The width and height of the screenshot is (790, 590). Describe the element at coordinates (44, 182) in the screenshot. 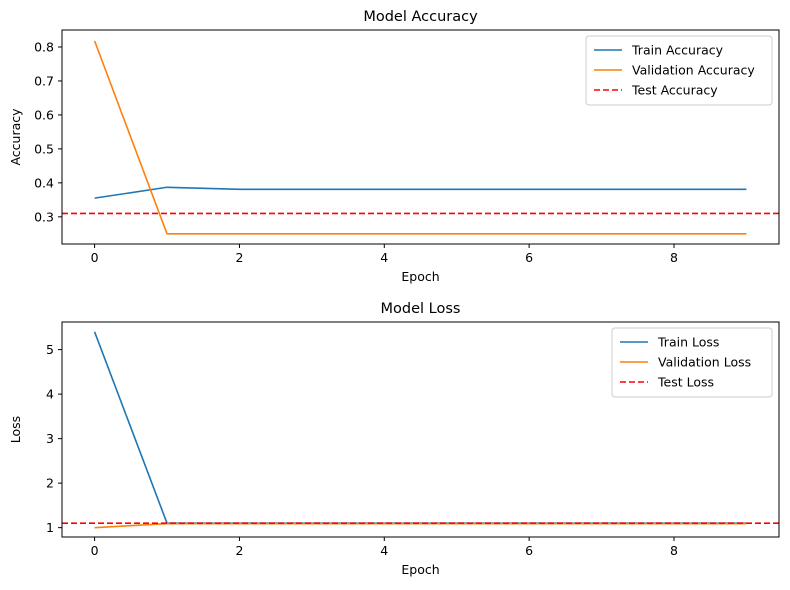

I see `y-tick-label: 0.4` at that location.